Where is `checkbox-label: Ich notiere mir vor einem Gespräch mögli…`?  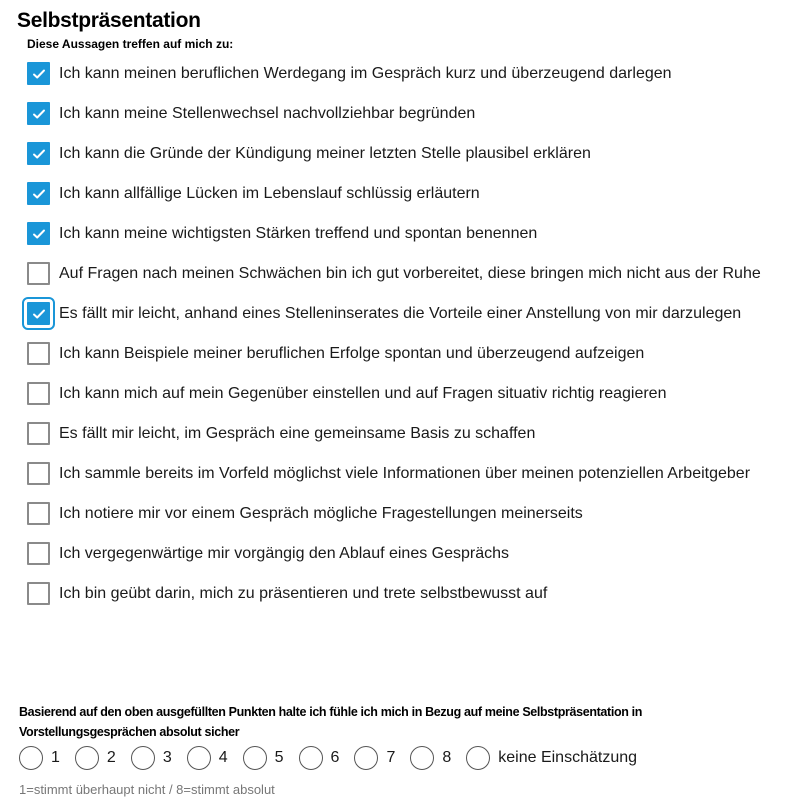 checkbox-label: Ich notiere mir vor einem Gespräch mögli… is located at coordinates (321, 513).